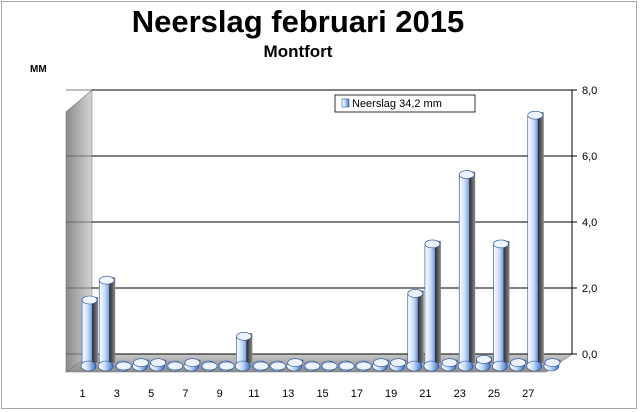 This screenshot has width=640, height=412. I want to click on legend-swatch, so click(345, 103).